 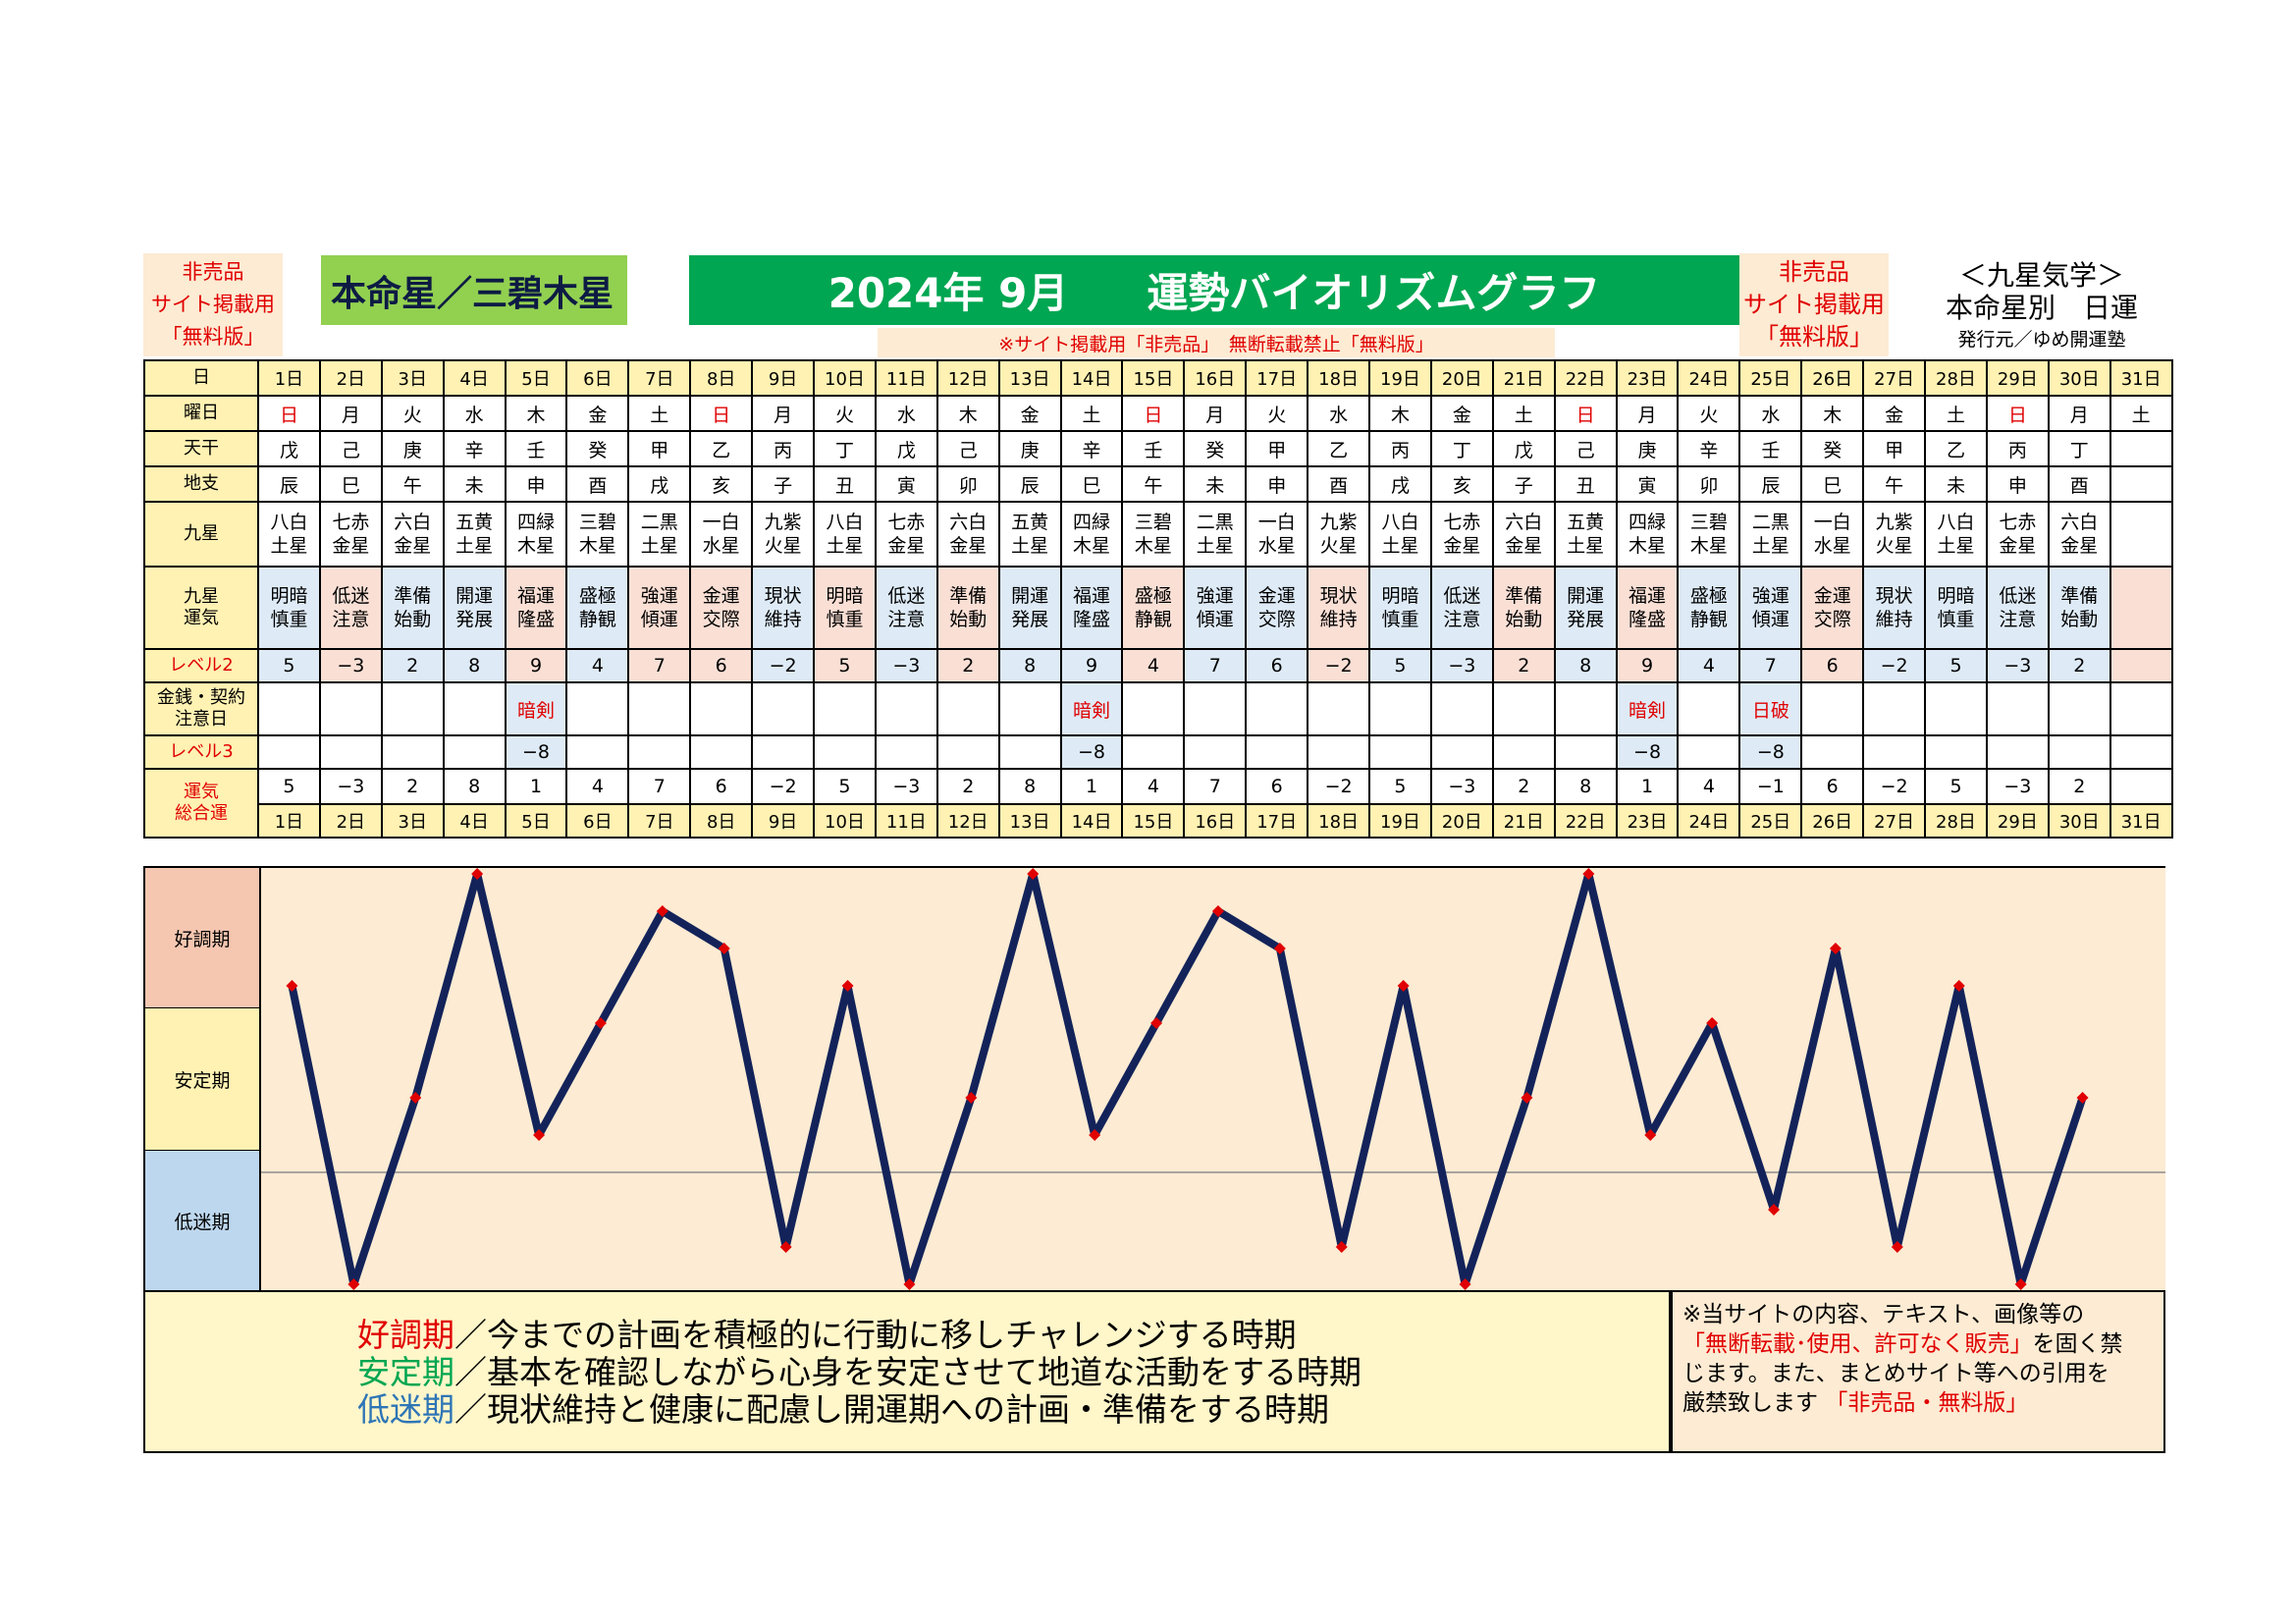 I want to click on legend-stable: 安定期／基本を確認しながら心身を安定させて地道な活動をする時期, so click(x=860, y=1372).